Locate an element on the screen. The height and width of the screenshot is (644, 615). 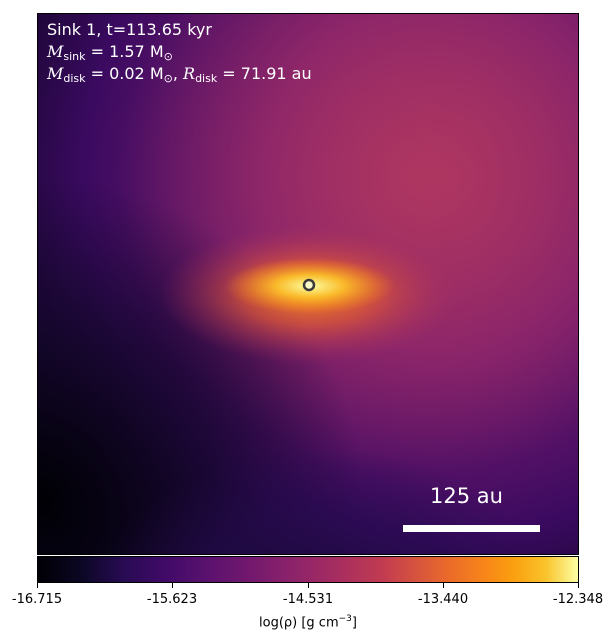
colorbar-tick-label: -13.440 is located at coordinates (443, 599).